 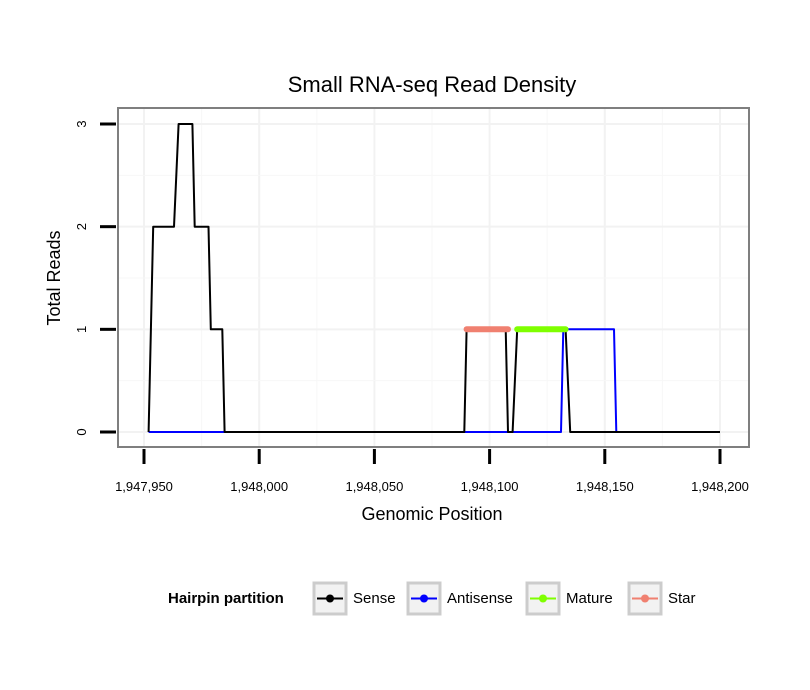 I want to click on y-tick-label: 3, so click(x=81, y=123).